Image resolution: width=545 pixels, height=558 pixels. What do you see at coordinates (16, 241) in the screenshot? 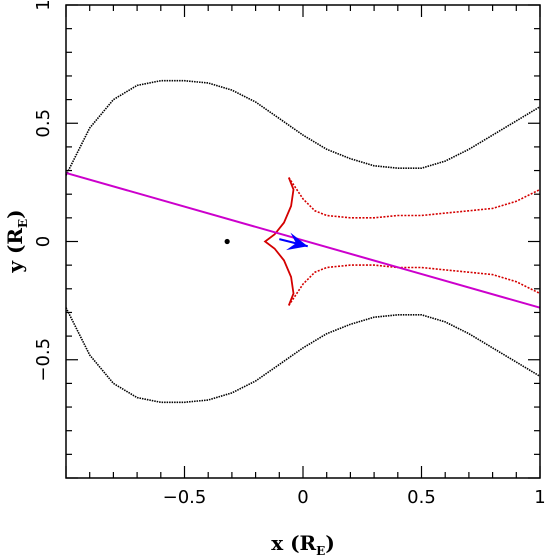
I see `y-axis-title: y (RE)` at bounding box center [16, 241].